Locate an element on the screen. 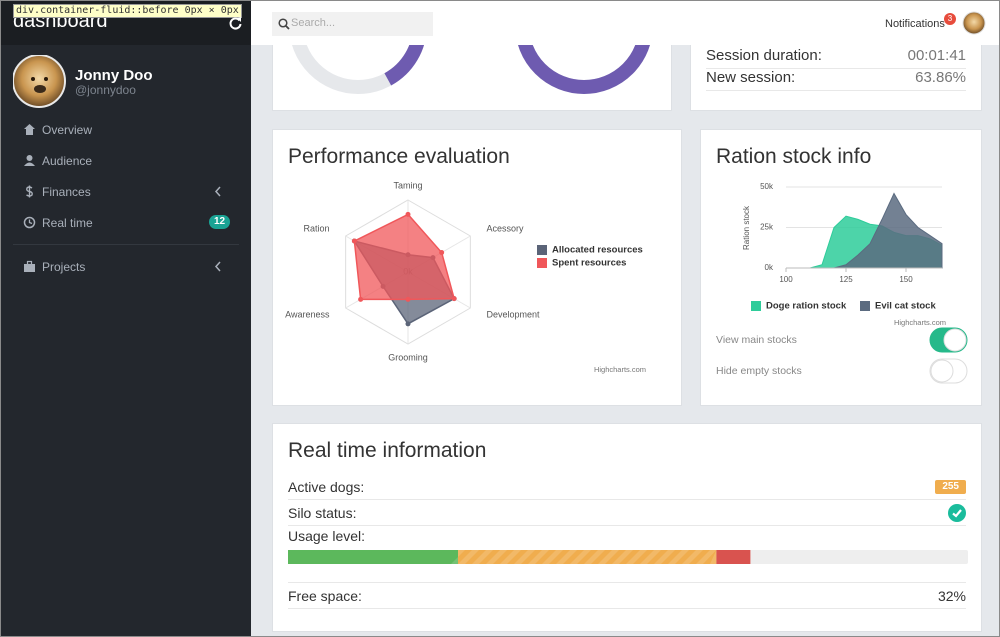  row-label: Active dogs: is located at coordinates (326, 487).